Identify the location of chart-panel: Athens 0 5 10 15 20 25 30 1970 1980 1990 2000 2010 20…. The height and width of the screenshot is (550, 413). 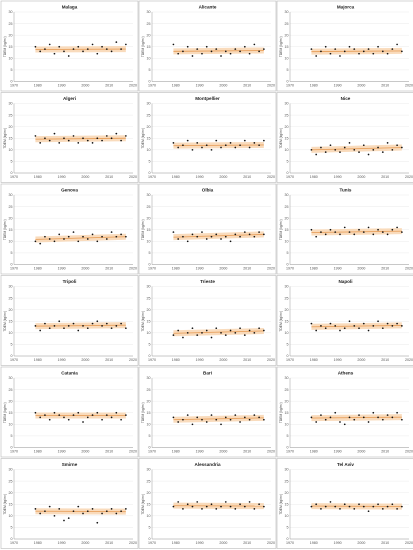
(344, 412).